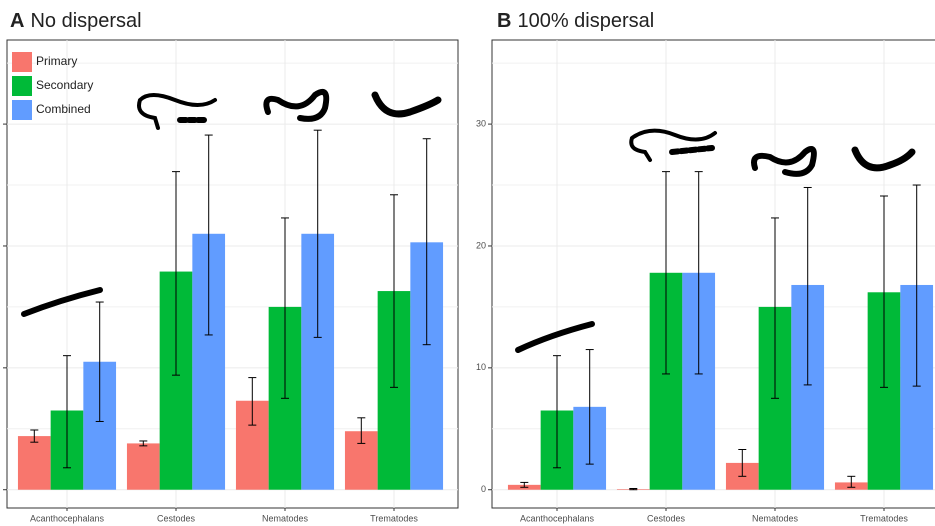 The width and height of the screenshot is (935, 526). Describe the element at coordinates (481, 123) in the screenshot. I see `y-tick-label: 30` at that location.